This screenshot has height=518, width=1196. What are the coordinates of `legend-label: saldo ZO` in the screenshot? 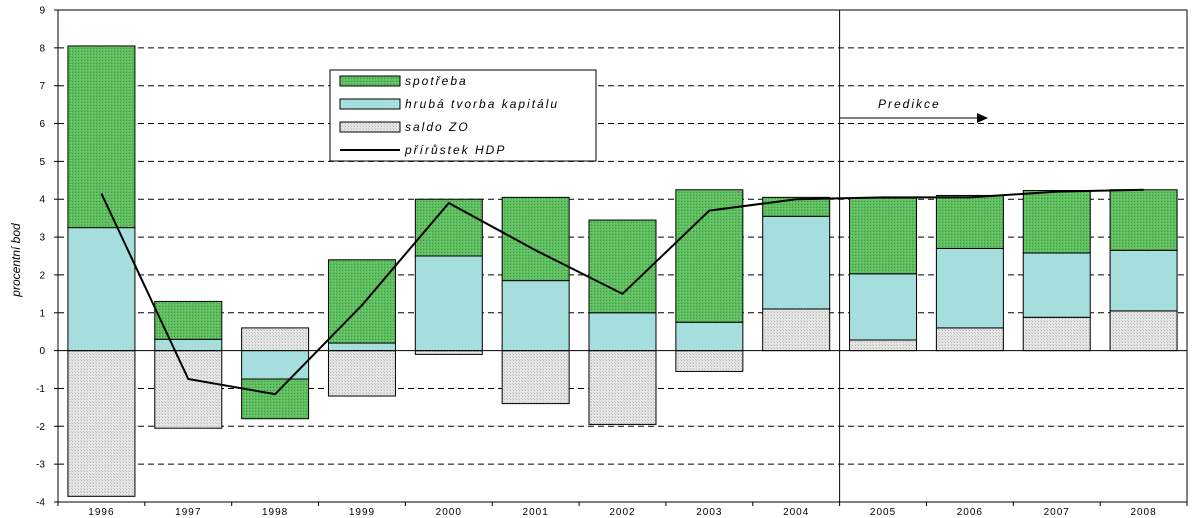 It's located at (437, 127).